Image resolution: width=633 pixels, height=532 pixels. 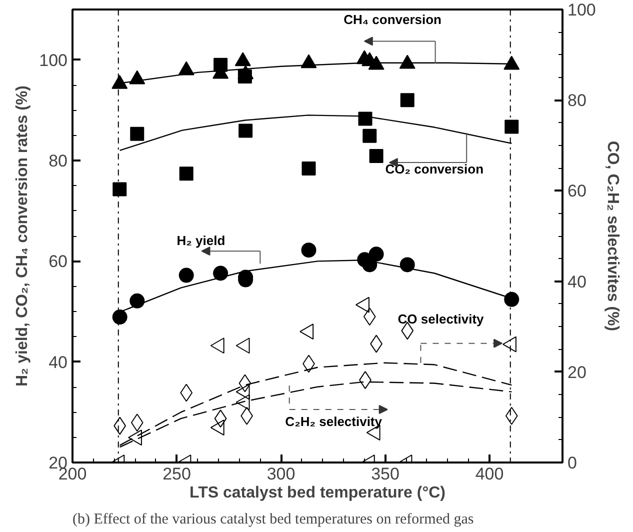 What do you see at coordinates (334, 421) in the screenshot?
I see `series-label: C₂H₂ selectivity` at bounding box center [334, 421].